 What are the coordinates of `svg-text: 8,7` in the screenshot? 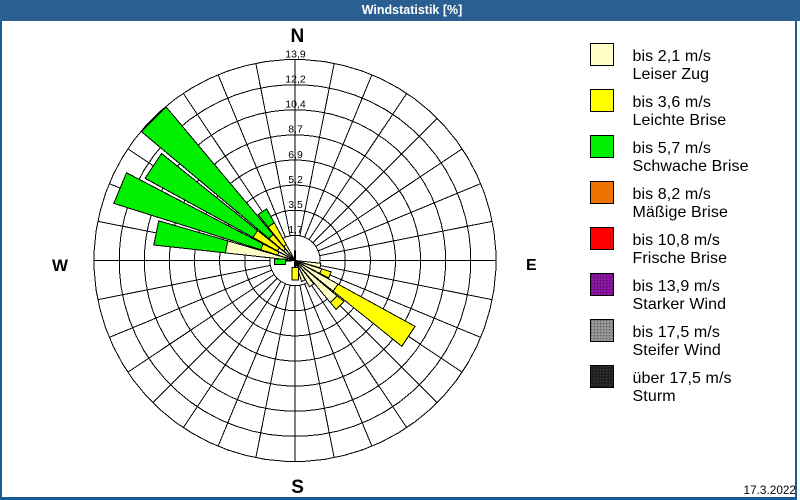 It's located at (295, 130).